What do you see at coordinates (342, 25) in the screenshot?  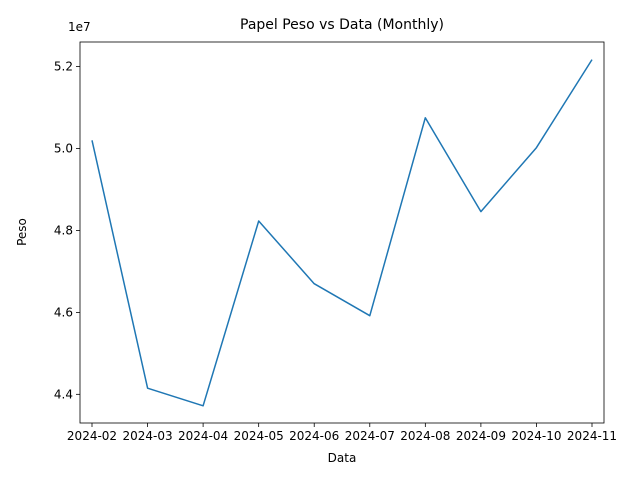 I see `chart-title: Papel Peso vs Data (Monthly)` at bounding box center [342, 25].